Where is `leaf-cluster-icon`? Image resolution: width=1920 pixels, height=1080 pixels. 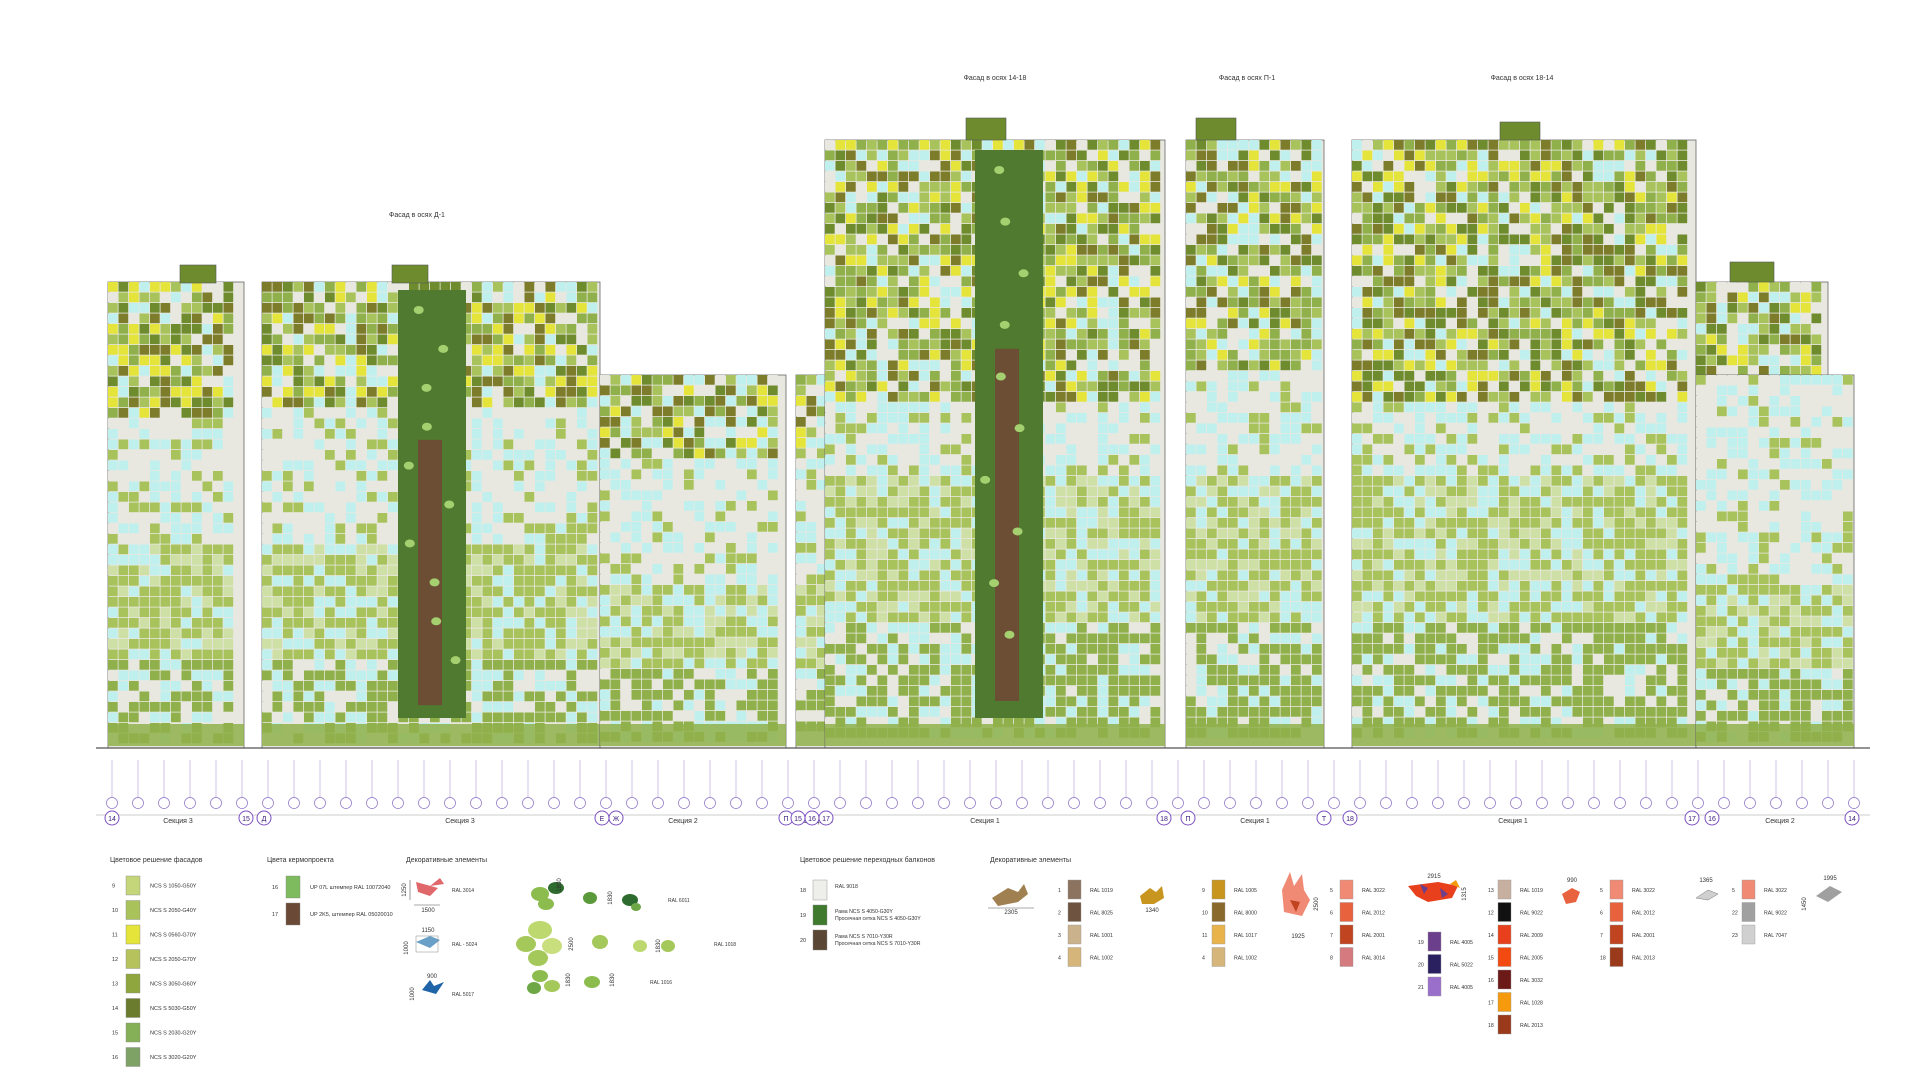
leaf-cluster-icon is located at coordinates (595, 943).